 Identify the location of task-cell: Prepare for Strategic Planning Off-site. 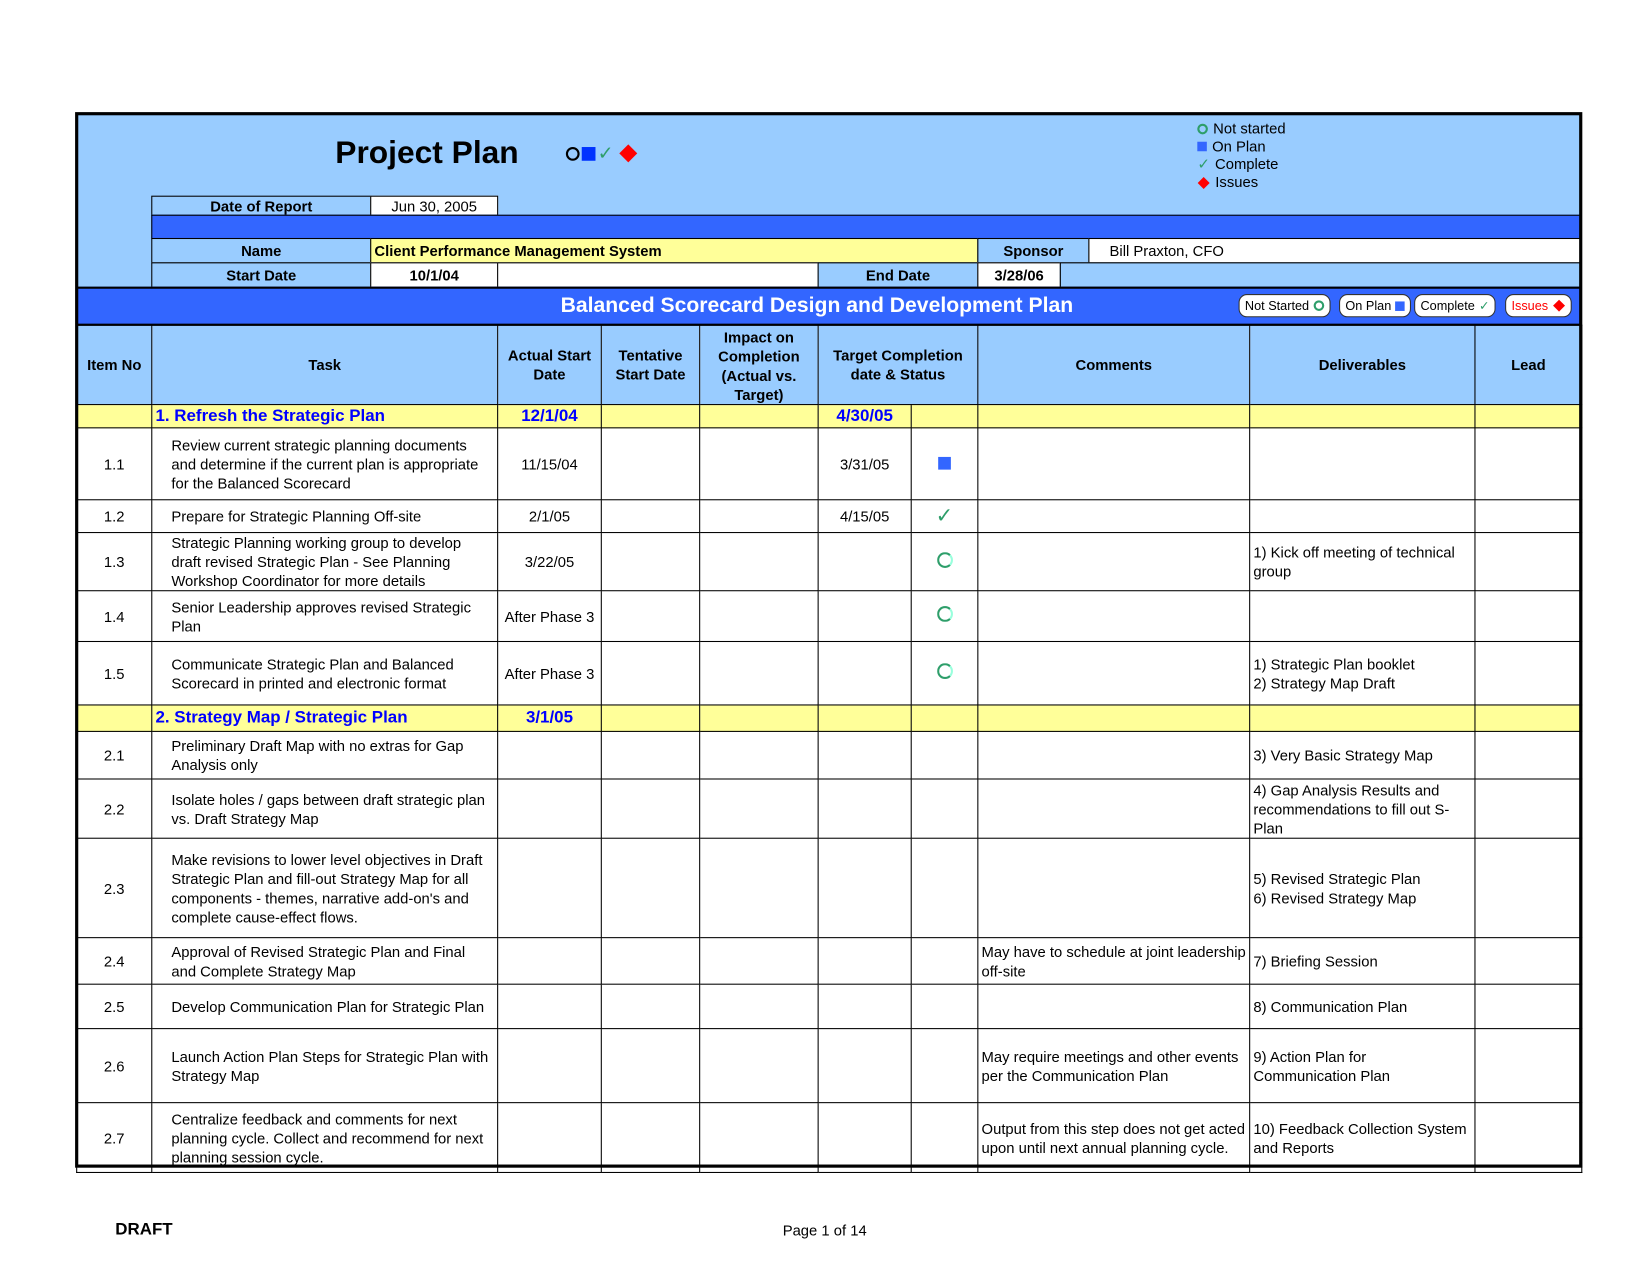
(325, 516).